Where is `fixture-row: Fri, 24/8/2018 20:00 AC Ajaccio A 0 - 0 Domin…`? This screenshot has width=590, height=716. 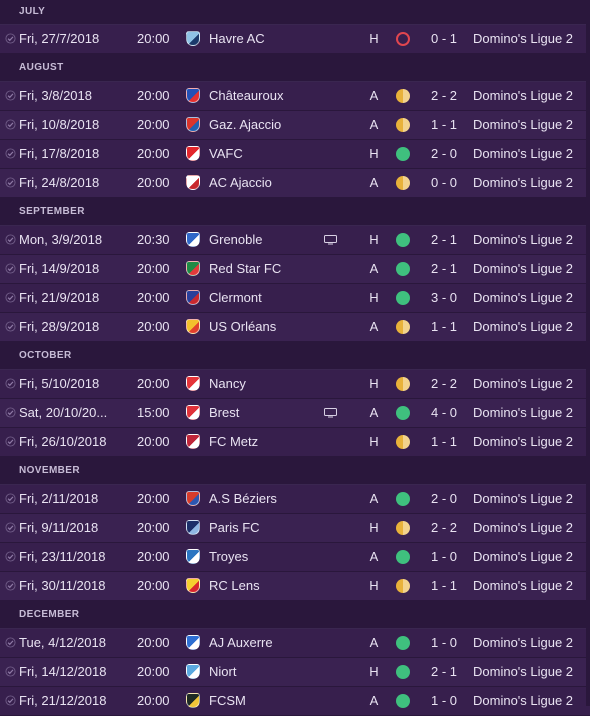 fixture-row: Fri, 24/8/2018 20:00 AC Ajaccio A 0 - 0 Domin… is located at coordinates (295, 183).